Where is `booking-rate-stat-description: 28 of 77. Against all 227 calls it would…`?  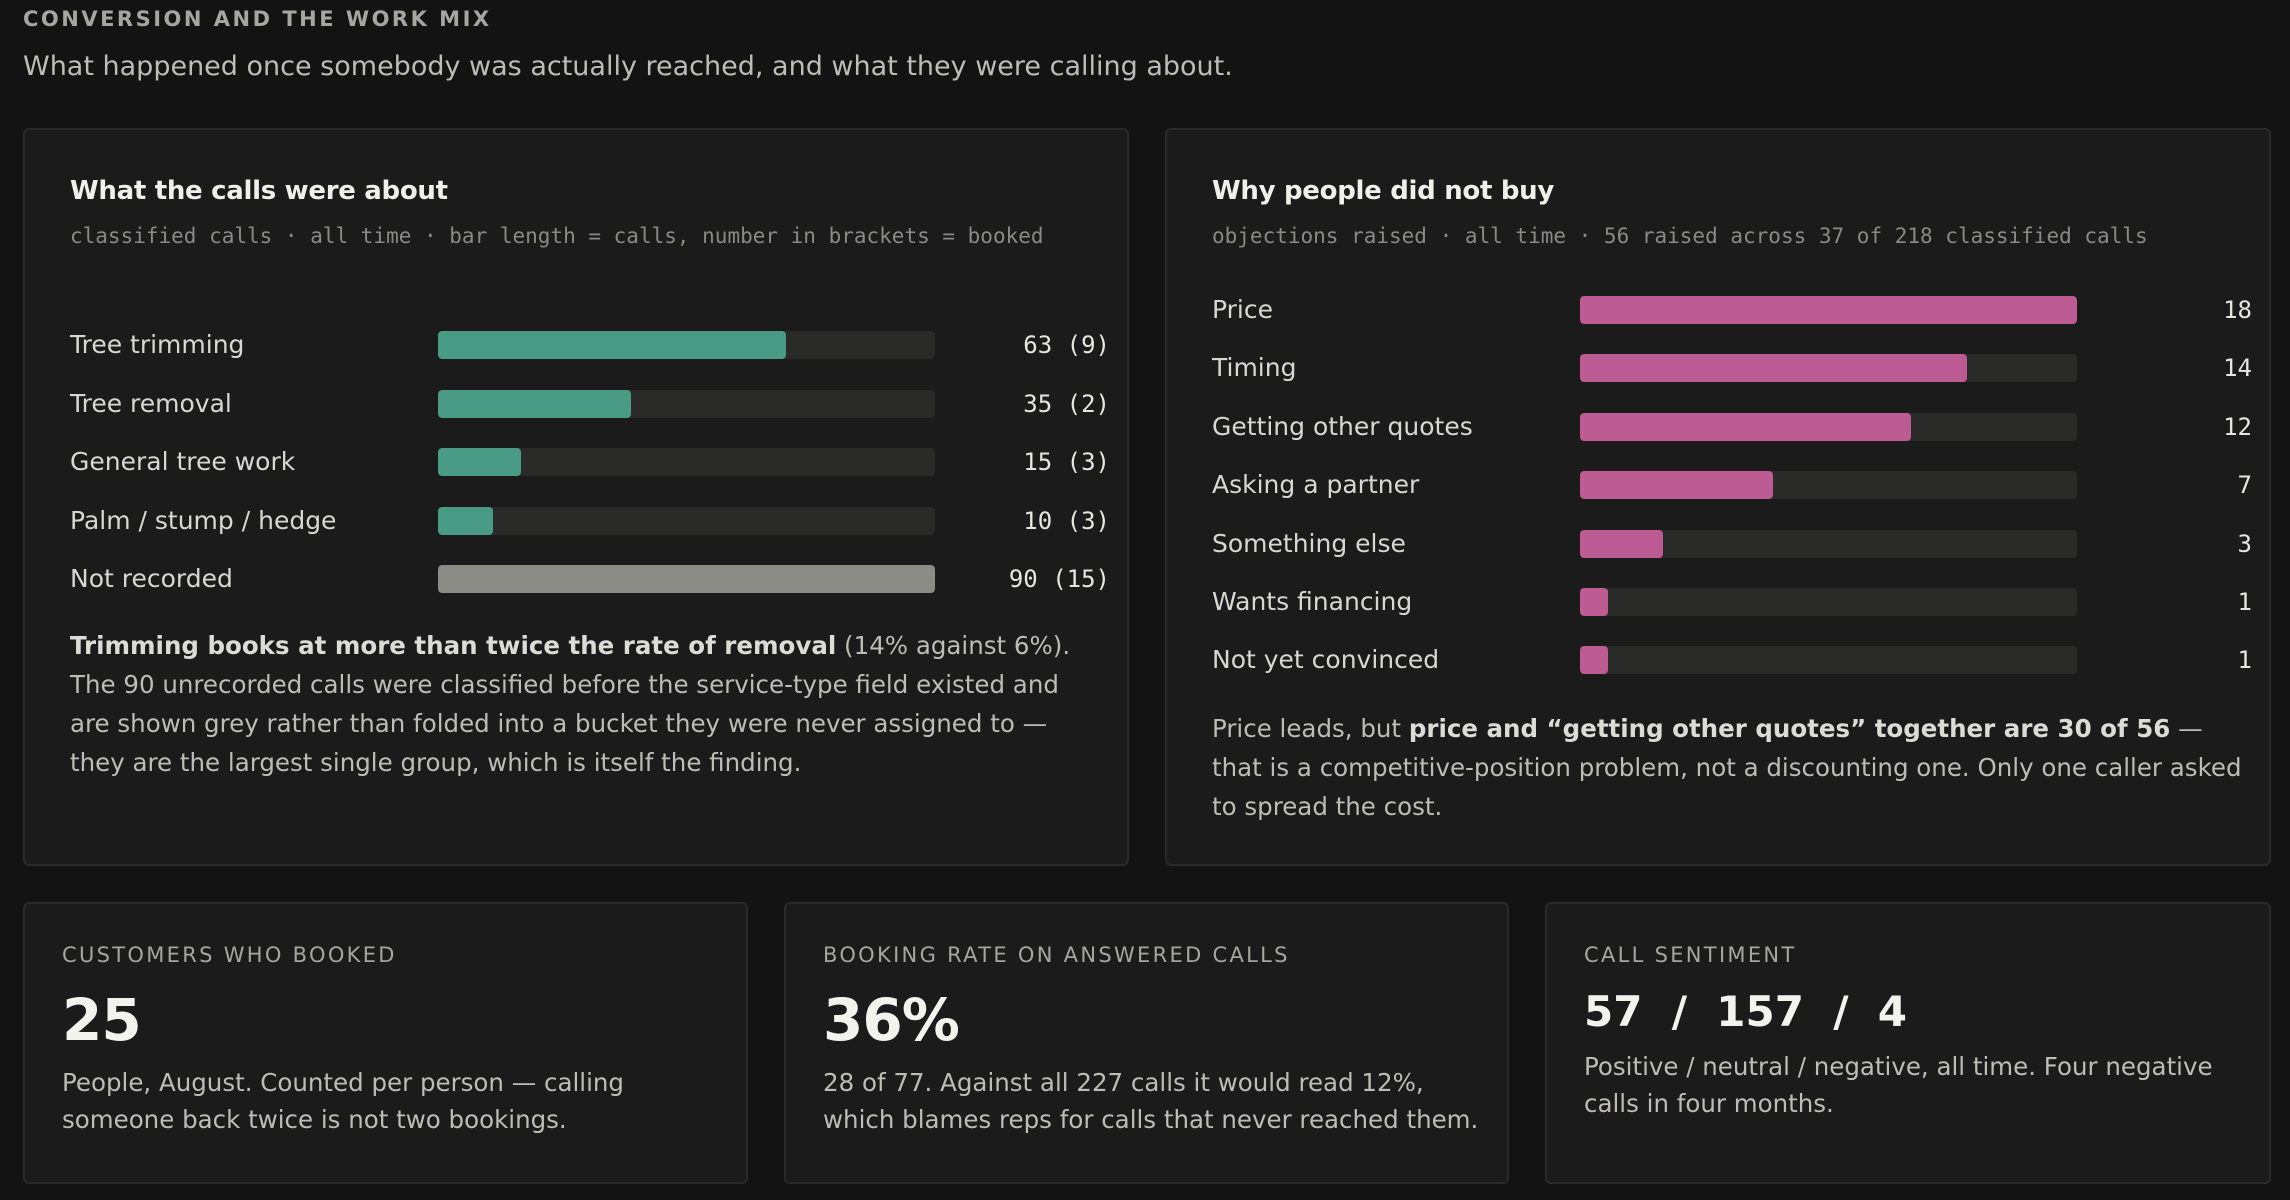 booking-rate-stat-description: 28 of 77. Against all 227 calls it would… is located at coordinates (1151, 1101).